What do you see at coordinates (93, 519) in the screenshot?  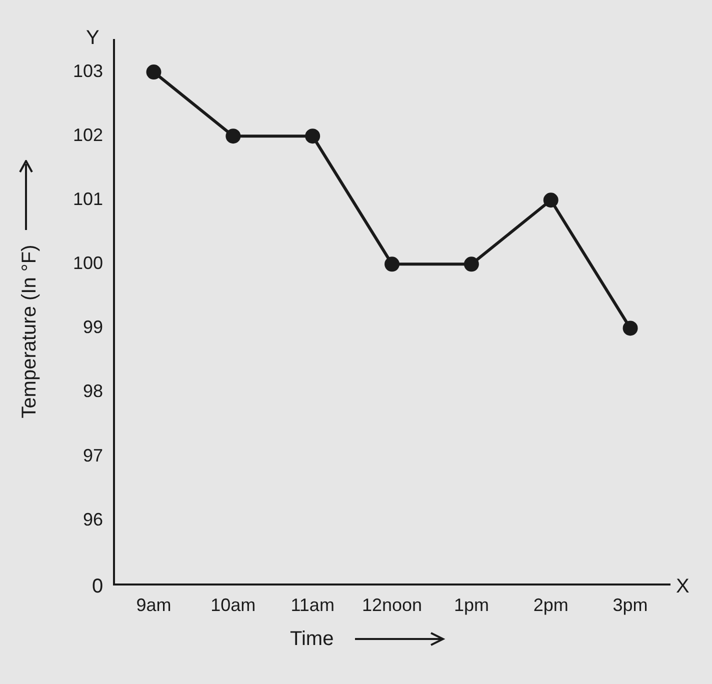 I see `y-tick-label: 96` at bounding box center [93, 519].